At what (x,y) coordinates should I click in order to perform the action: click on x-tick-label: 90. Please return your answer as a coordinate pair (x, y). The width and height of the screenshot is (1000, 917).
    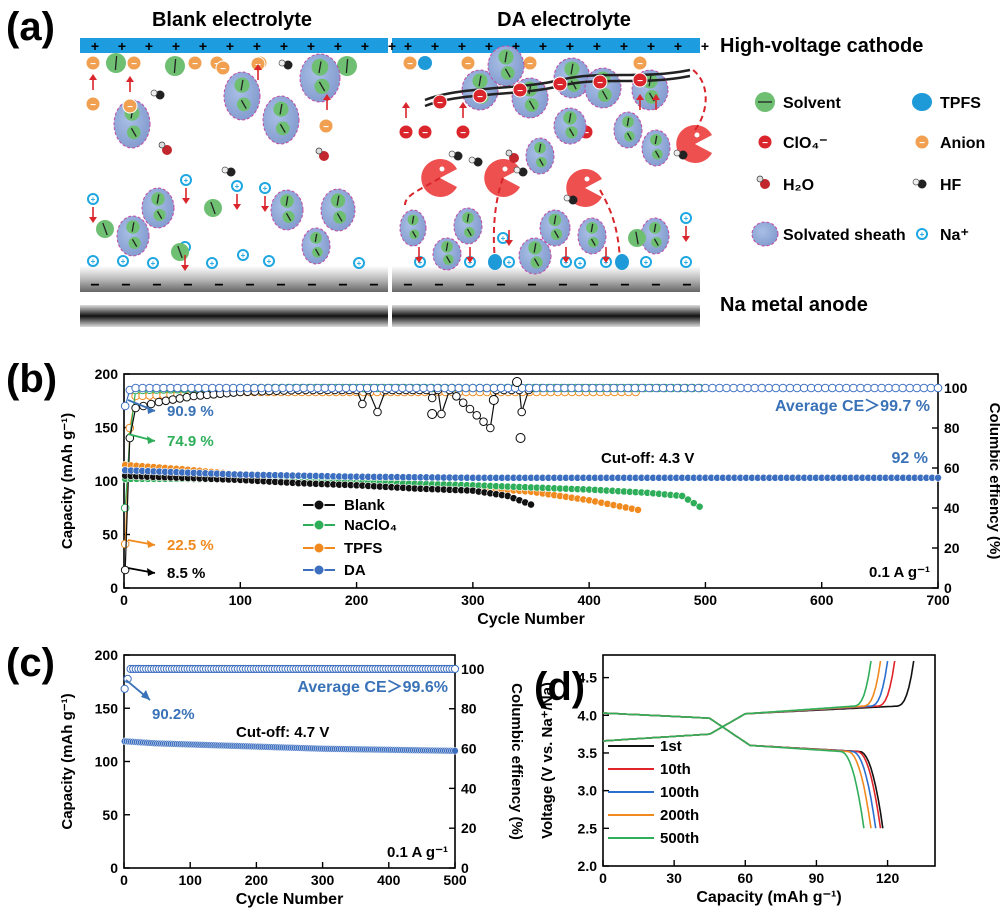
    Looking at the image, I should click on (817, 878).